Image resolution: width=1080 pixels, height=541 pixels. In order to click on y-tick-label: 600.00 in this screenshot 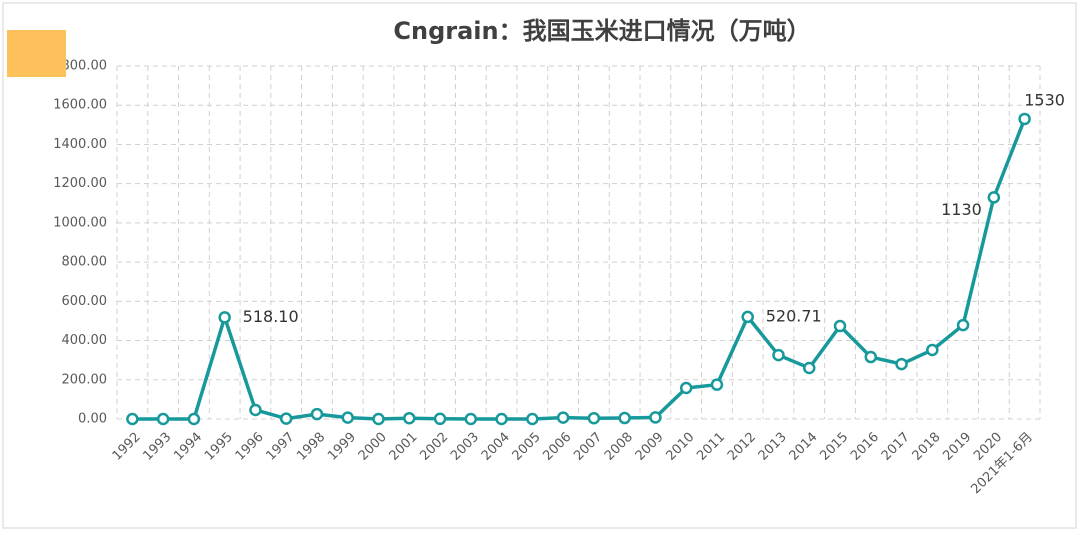, I will do `click(85, 301)`.